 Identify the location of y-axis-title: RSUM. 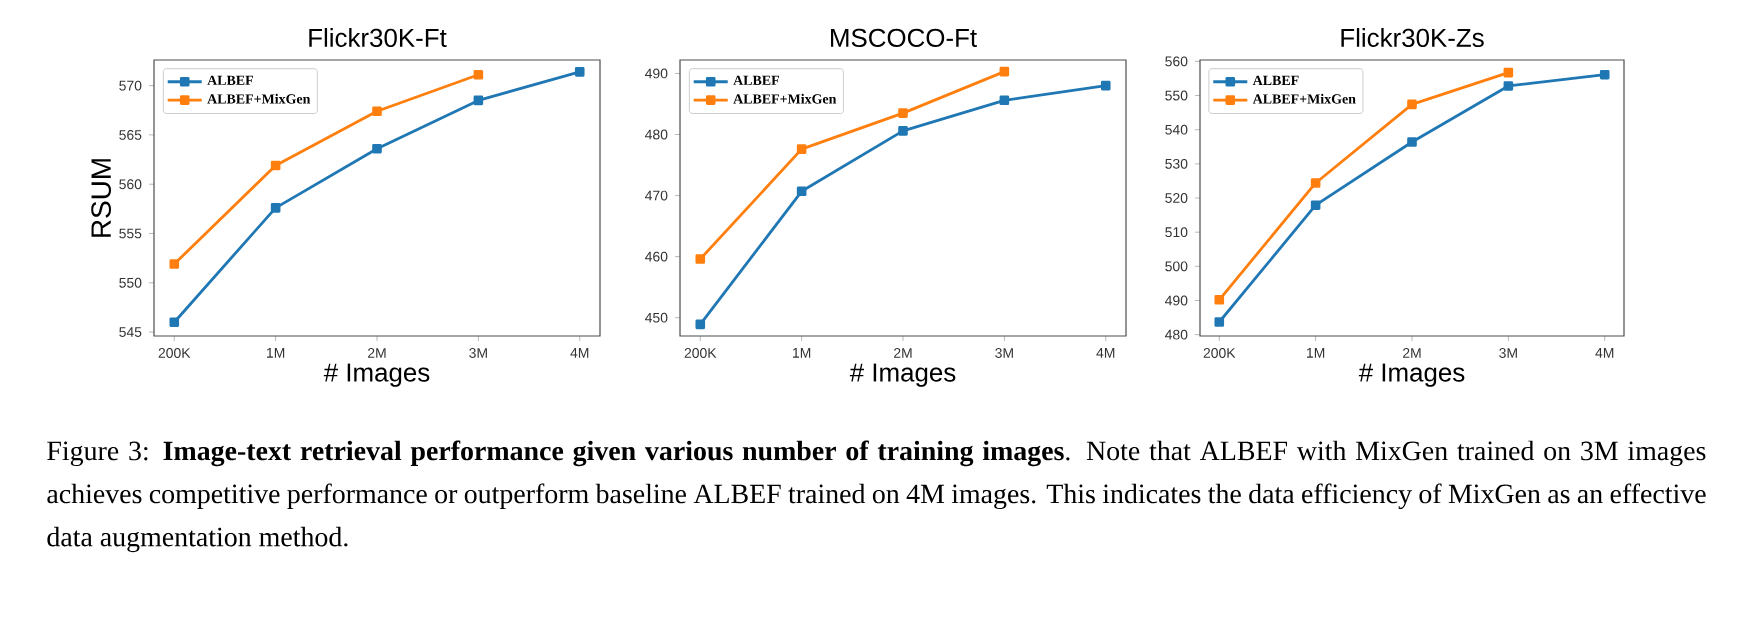
(101, 198).